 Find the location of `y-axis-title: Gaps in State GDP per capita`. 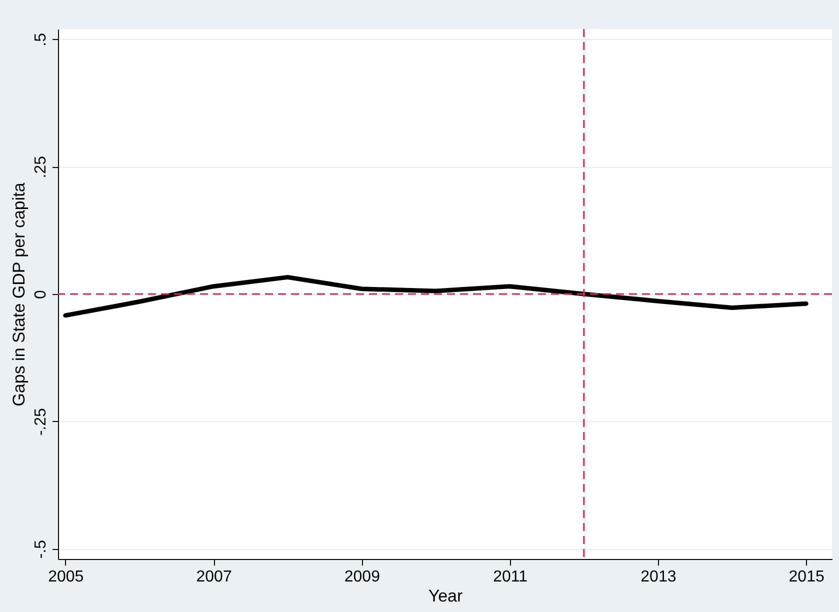

y-axis-title: Gaps in State GDP per capita is located at coordinates (19, 294).